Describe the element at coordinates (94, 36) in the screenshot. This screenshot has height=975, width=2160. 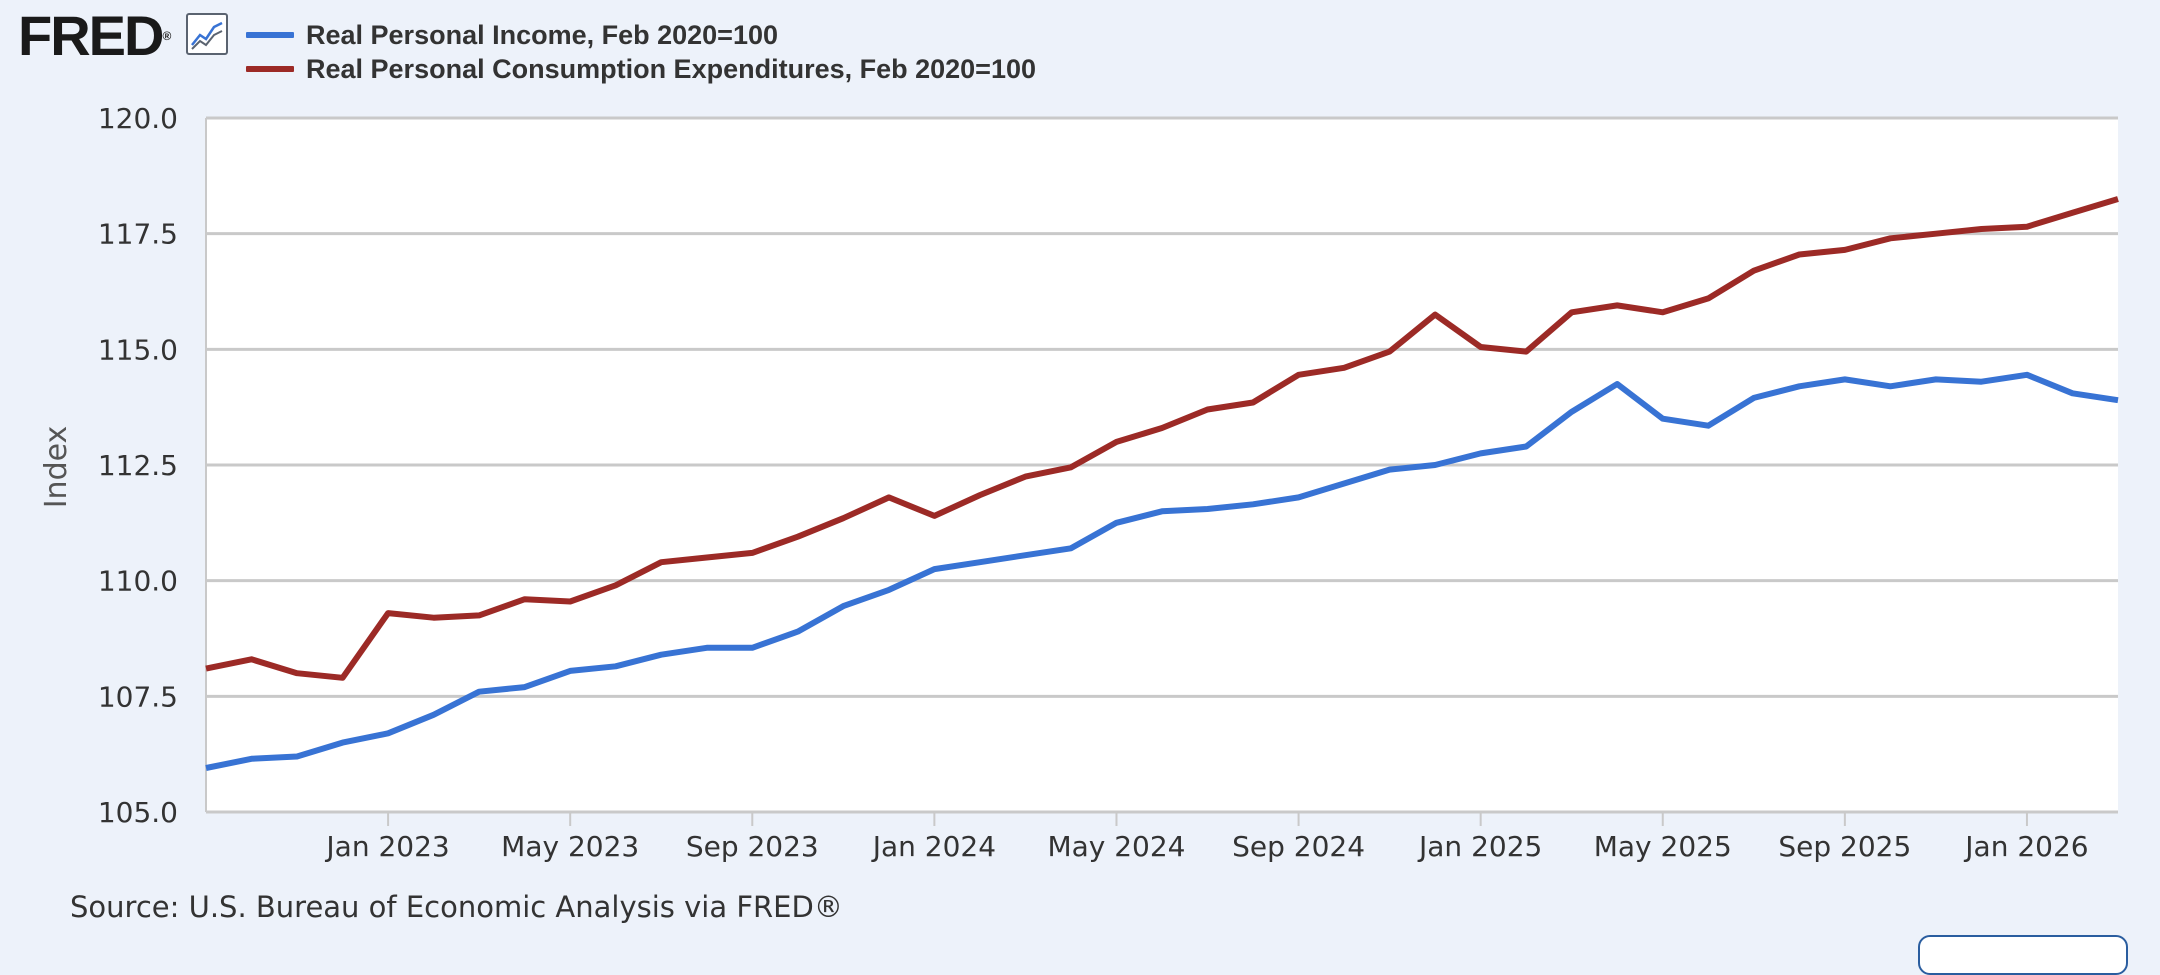
I see `fred-logo: FRED®` at that location.